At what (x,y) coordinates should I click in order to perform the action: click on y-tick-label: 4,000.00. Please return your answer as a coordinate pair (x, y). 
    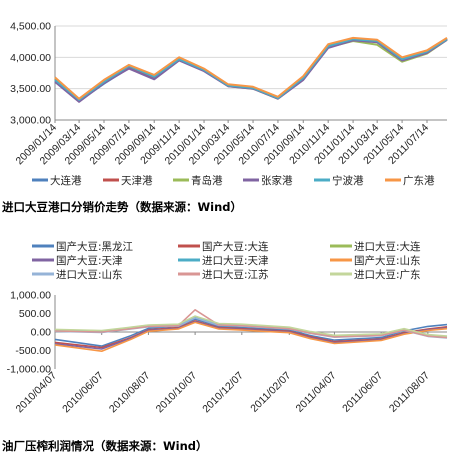
    Looking at the image, I should click on (30, 58).